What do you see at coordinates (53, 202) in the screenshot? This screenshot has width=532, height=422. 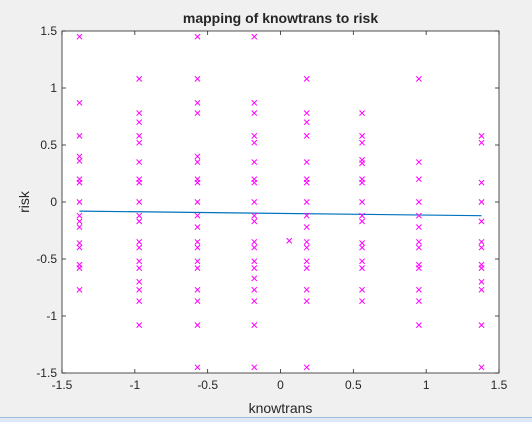 I see `y-tick-label: 0` at bounding box center [53, 202].